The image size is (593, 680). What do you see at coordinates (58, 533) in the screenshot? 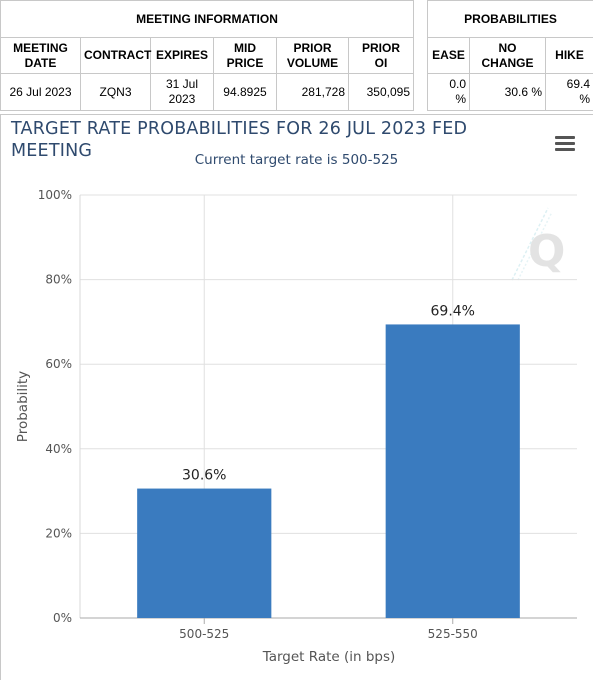
I see `y-tick-label: 20%` at bounding box center [58, 533].